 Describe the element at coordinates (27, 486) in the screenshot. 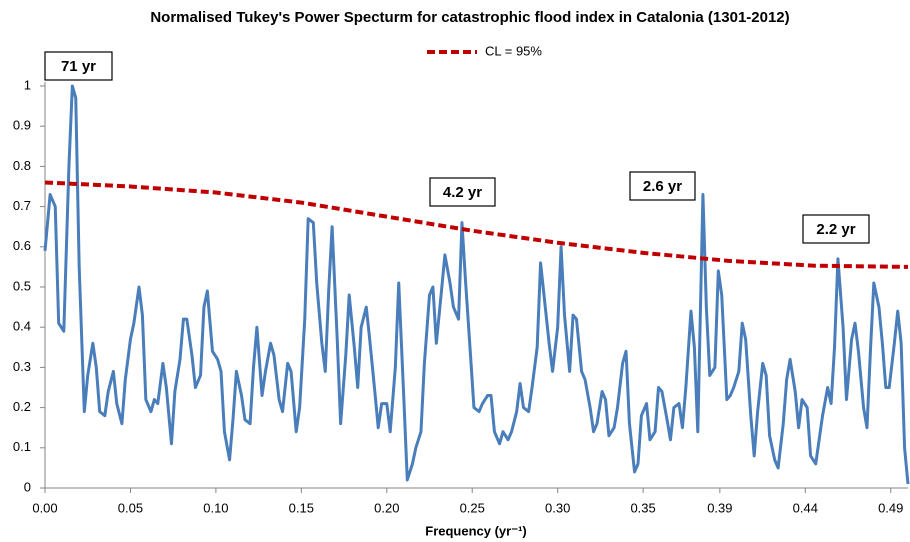

I see `y-tick-label: 0` at that location.